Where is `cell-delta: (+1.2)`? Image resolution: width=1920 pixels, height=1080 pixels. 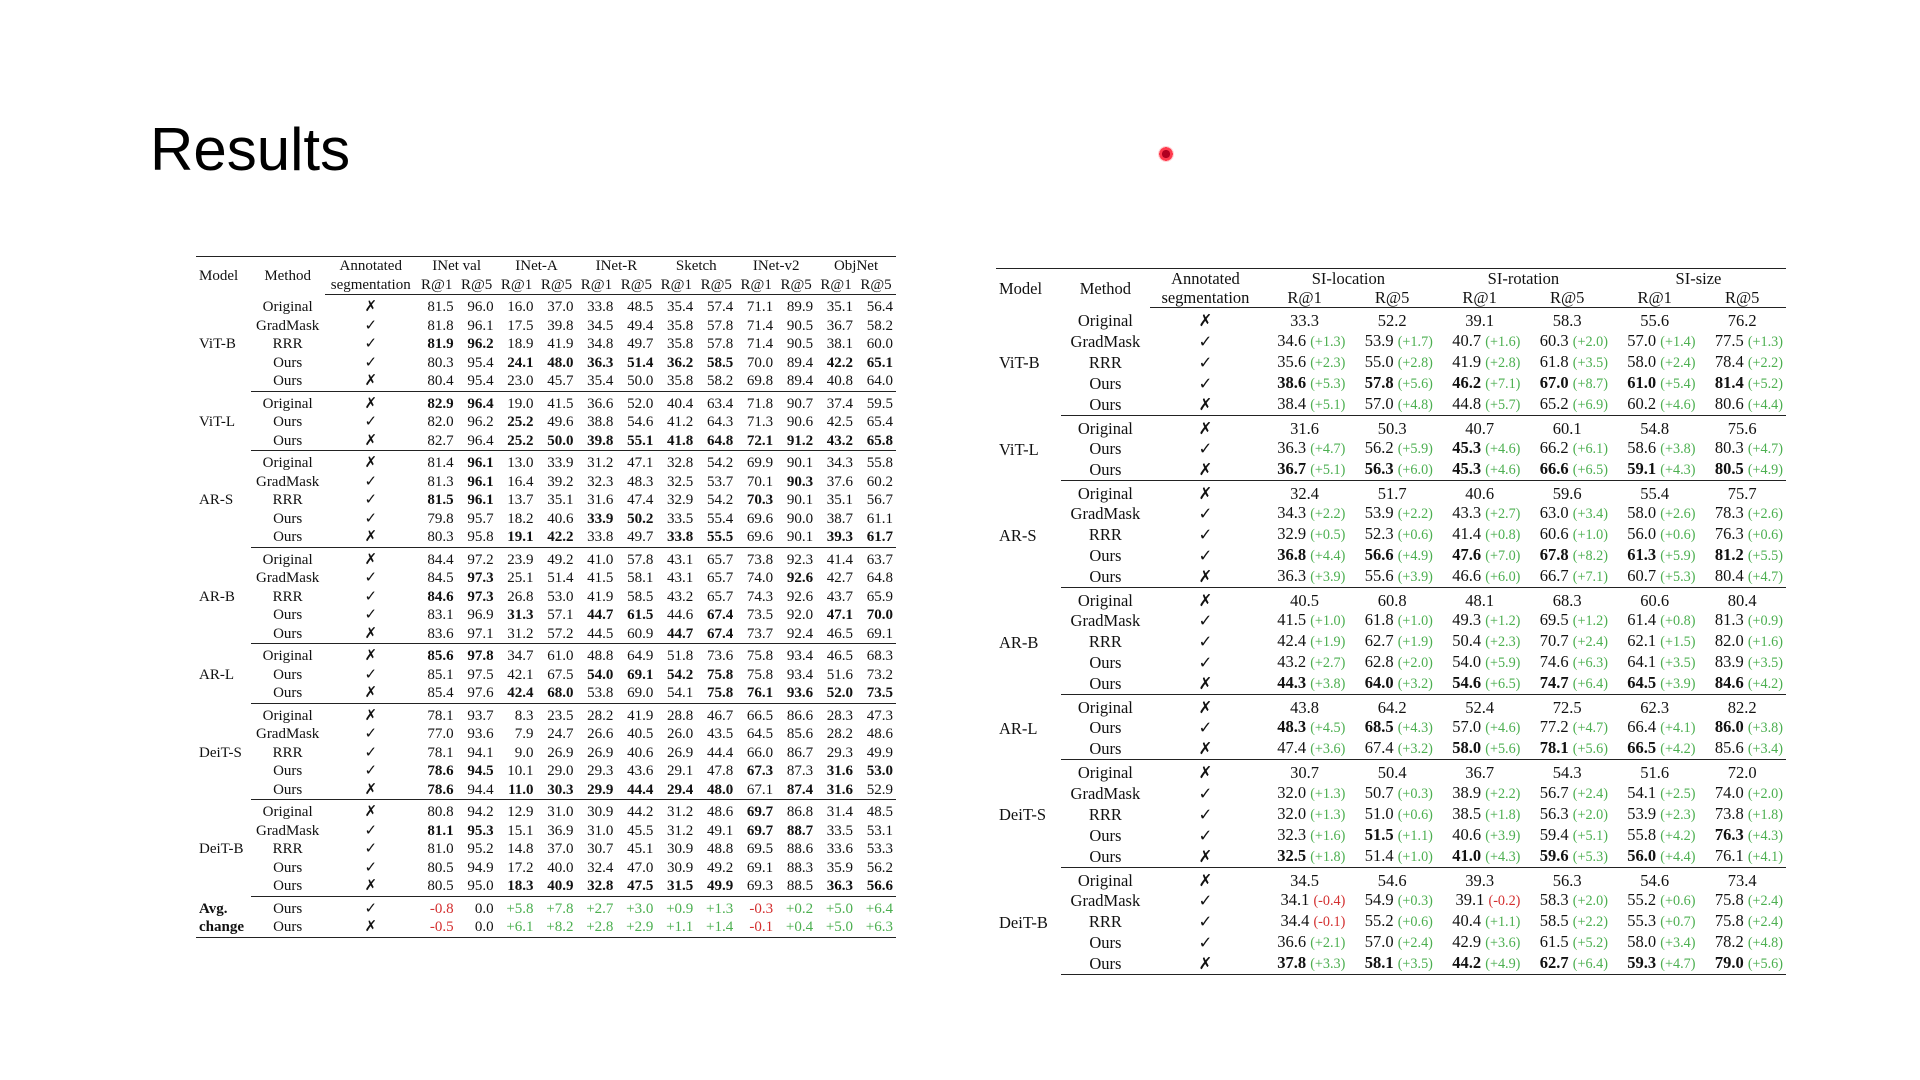 cell-delta: (+1.2) is located at coordinates (1503, 621).